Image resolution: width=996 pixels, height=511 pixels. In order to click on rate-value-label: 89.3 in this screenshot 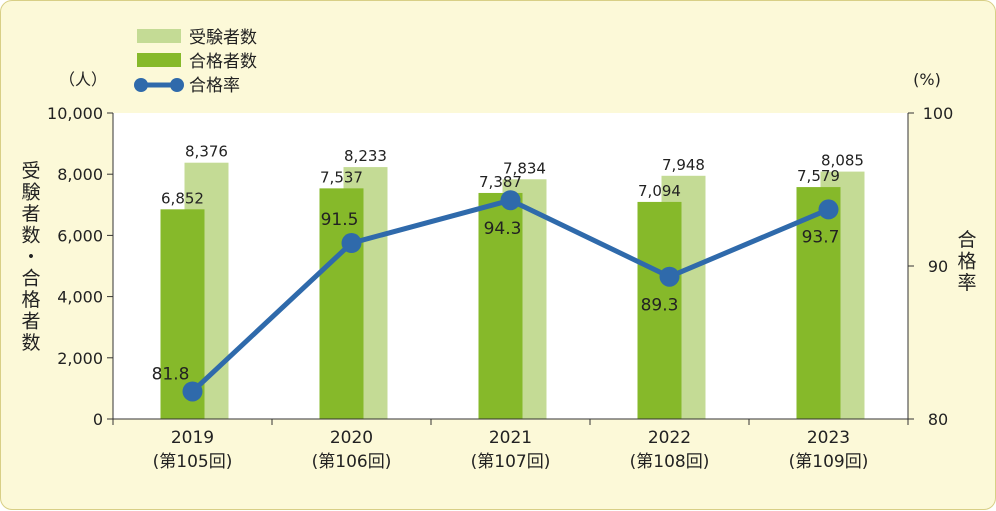, I will do `click(660, 306)`.